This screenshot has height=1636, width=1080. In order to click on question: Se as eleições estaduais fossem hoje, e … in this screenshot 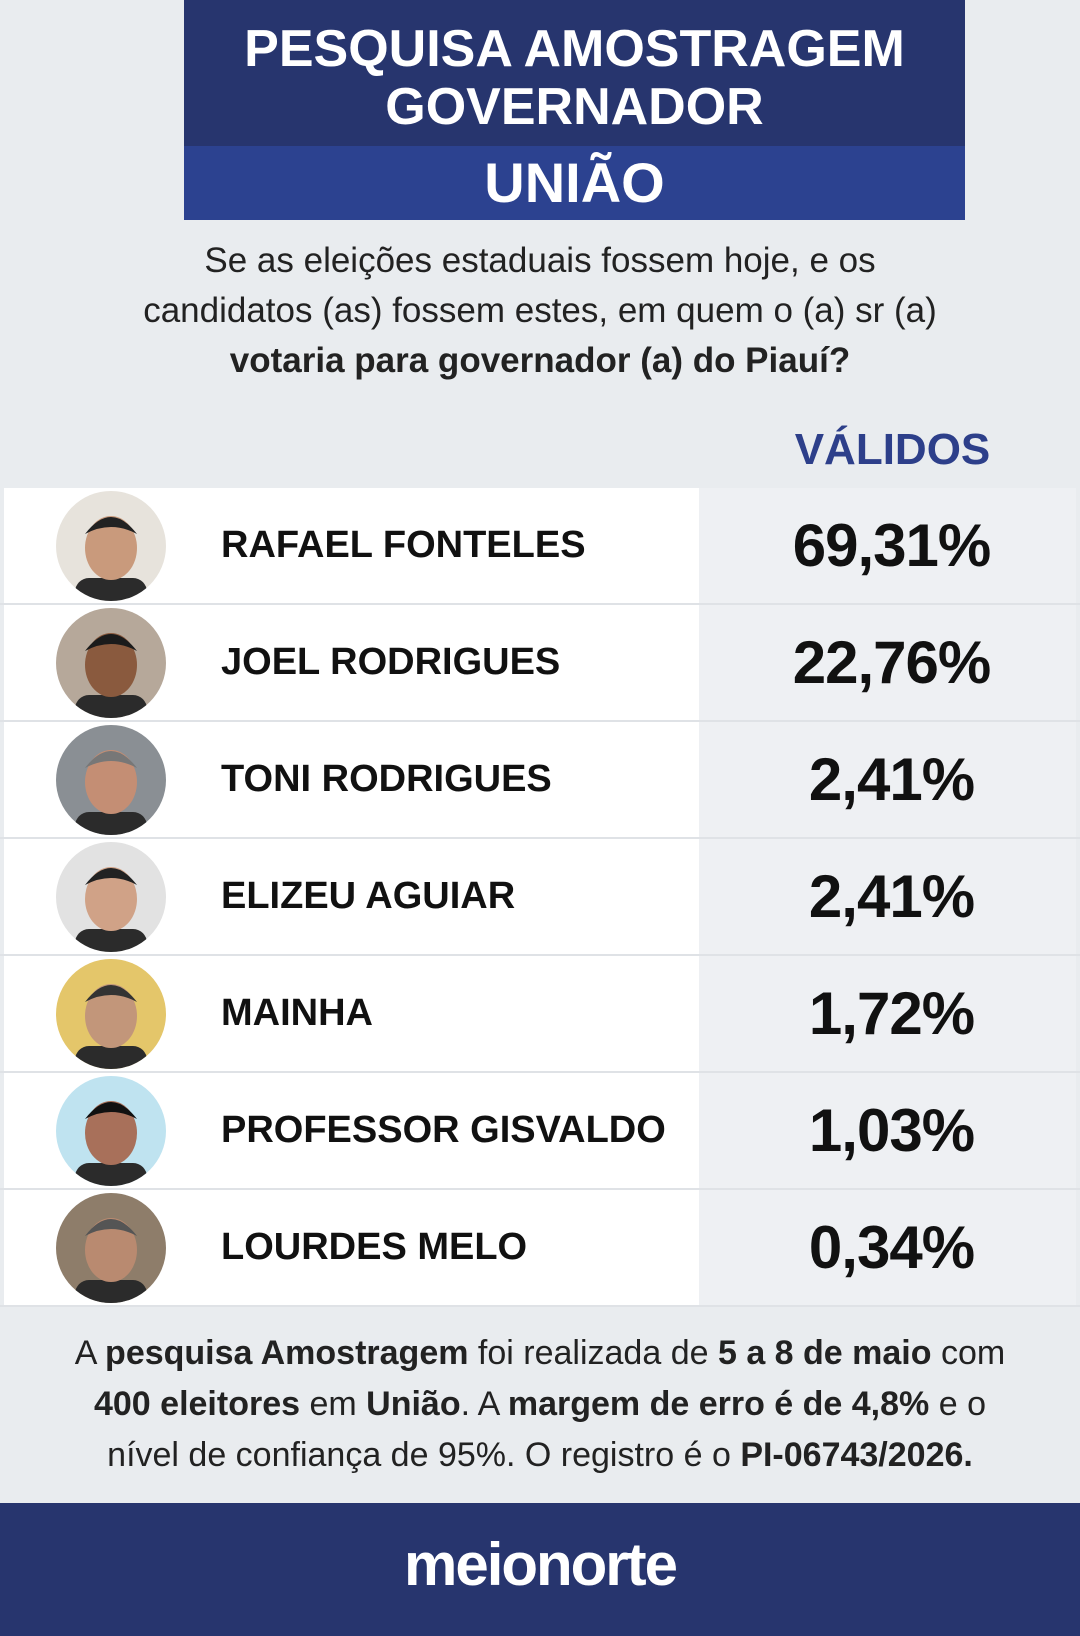, I will do `click(540, 311)`.